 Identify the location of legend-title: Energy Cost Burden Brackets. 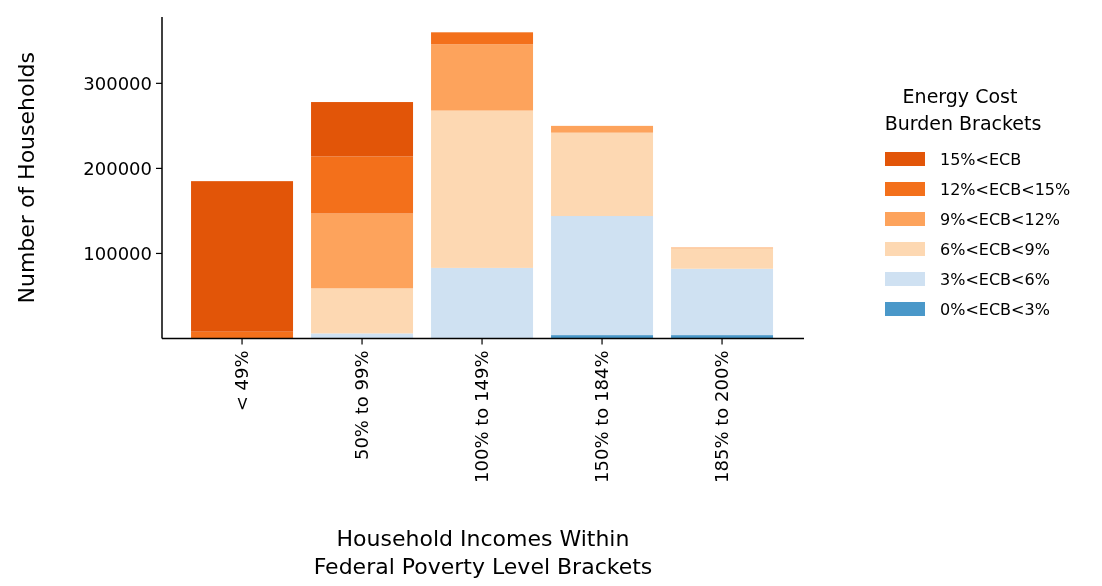
(960, 109).